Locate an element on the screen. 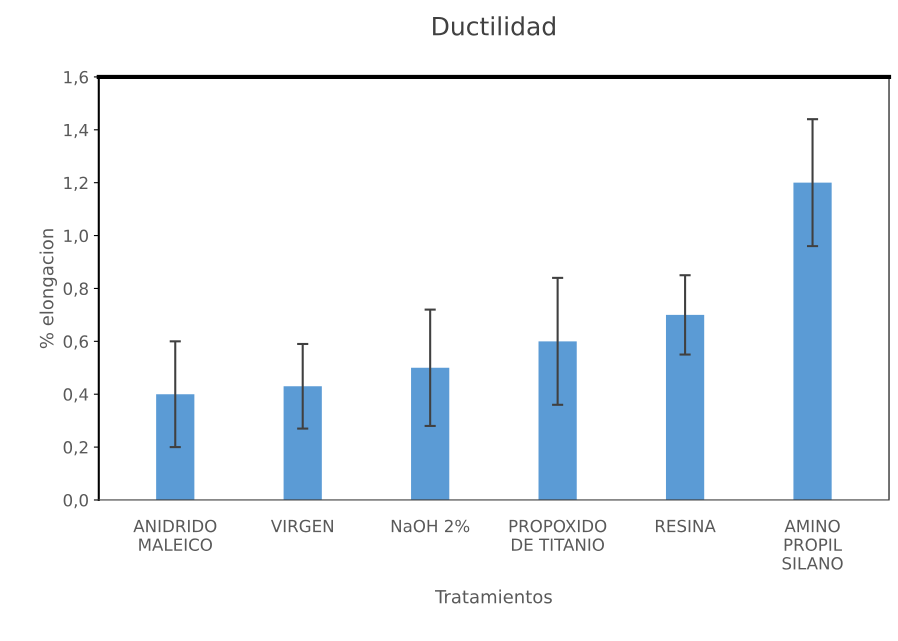 The image size is (898, 641). y-tick-label: 0,4 is located at coordinates (76, 395).